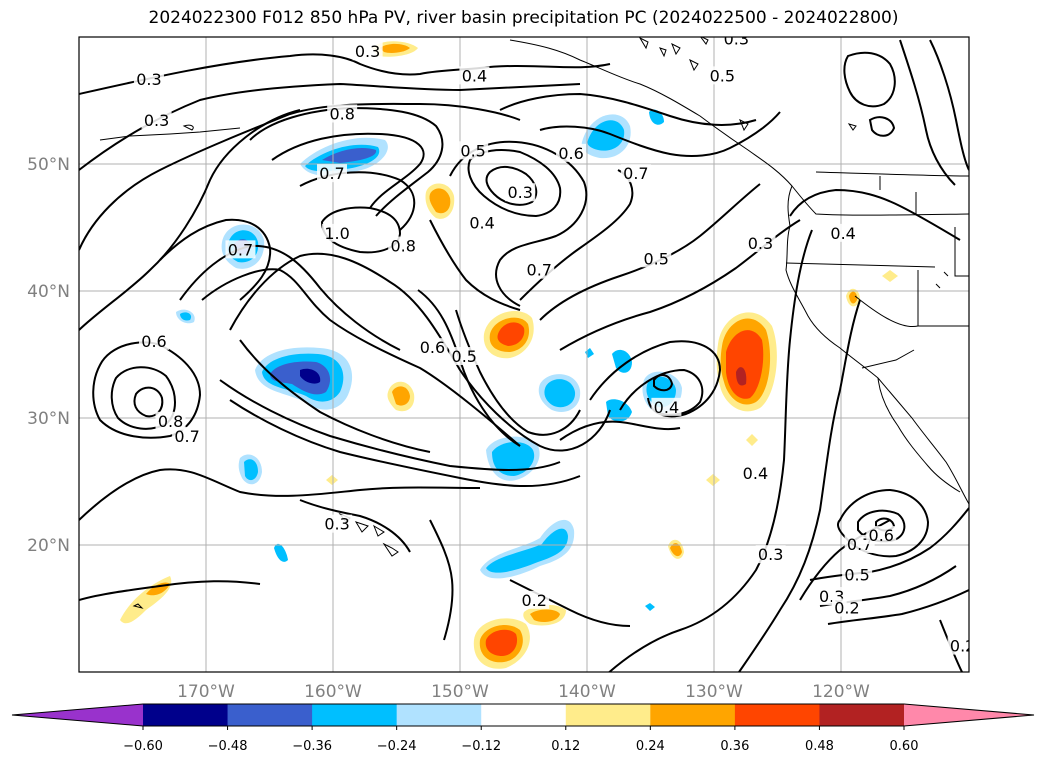 Image resolution: width=1047 pixels, height=765 pixels. What do you see at coordinates (523, 692) in the screenshot?
I see `lon-axis-labels: 170°W 160°W 150°W 140°W 130°W 120°W` at bounding box center [523, 692].